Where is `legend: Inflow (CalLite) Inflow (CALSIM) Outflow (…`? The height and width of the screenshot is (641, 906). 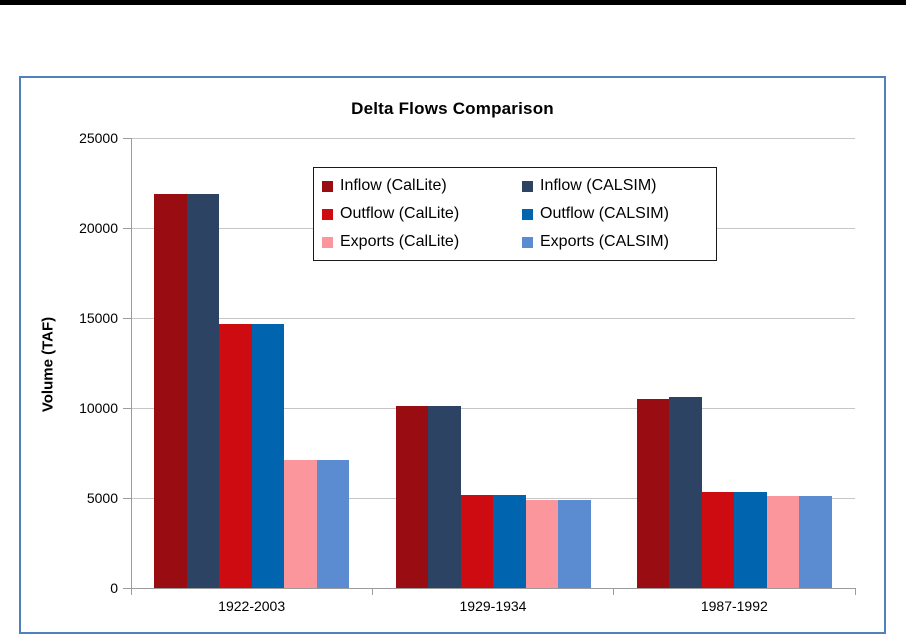 legend: Inflow (CalLite) Inflow (CALSIM) Outflow (… is located at coordinates (515, 214).